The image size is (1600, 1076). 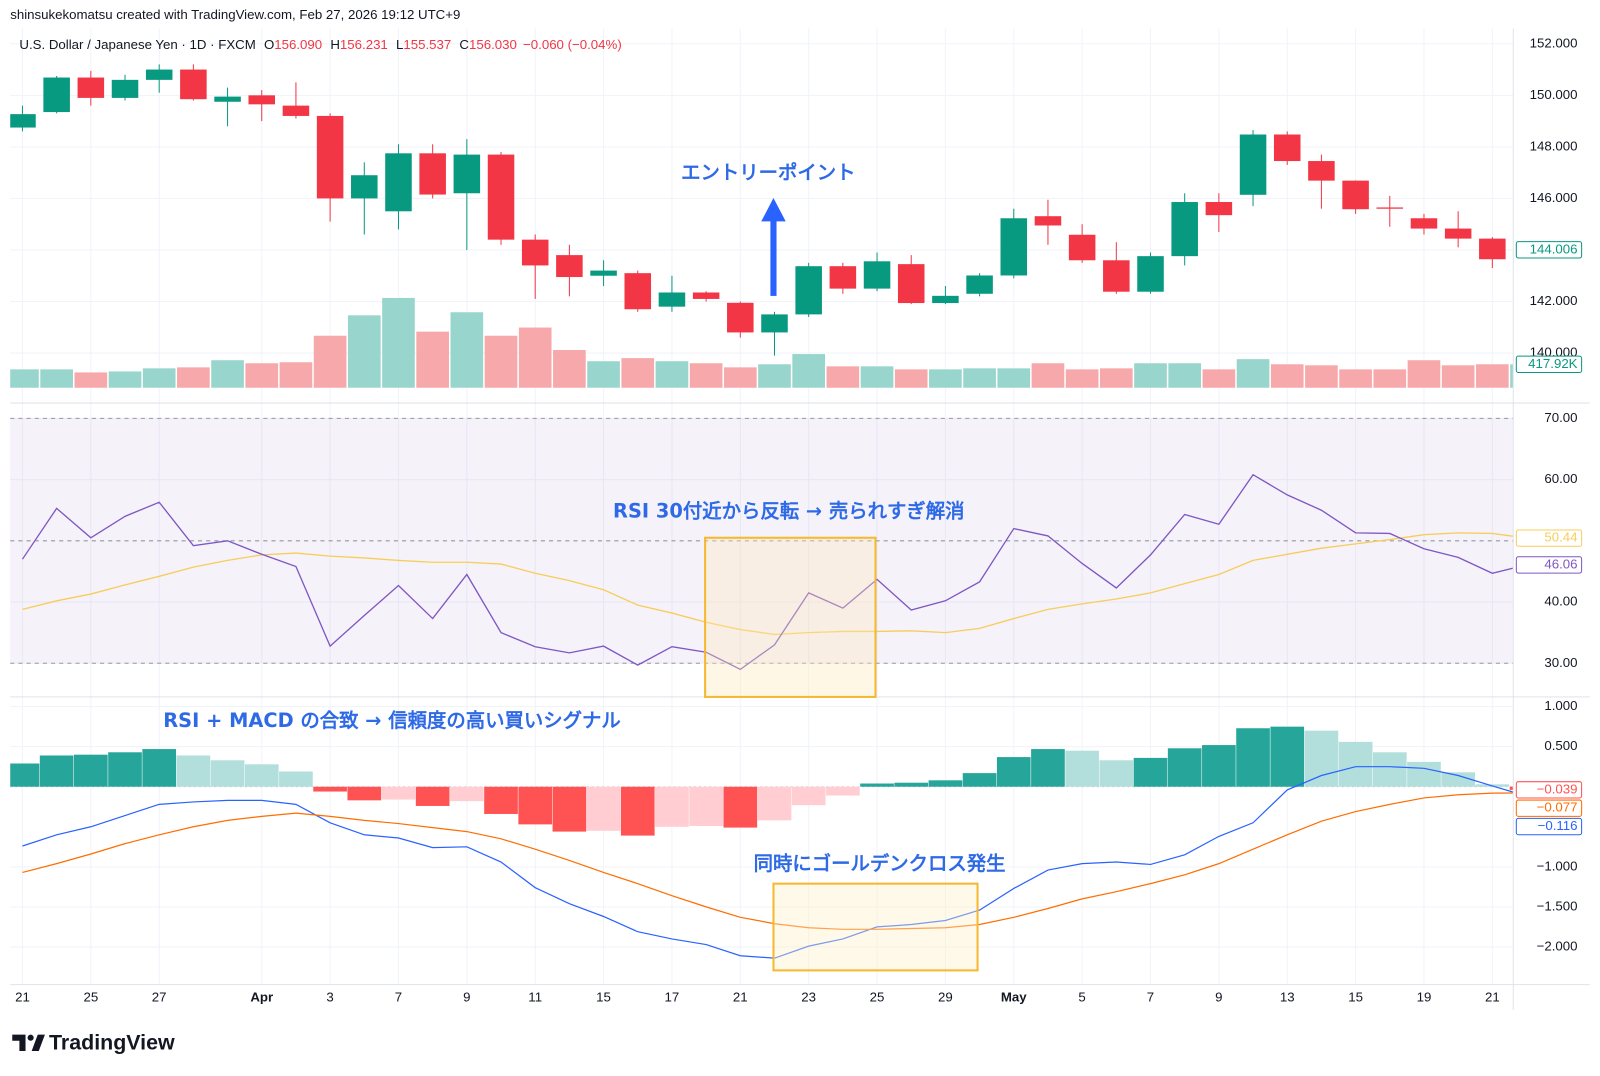 I want to click on price-tag-label: −0.116, so click(x=1558, y=825).